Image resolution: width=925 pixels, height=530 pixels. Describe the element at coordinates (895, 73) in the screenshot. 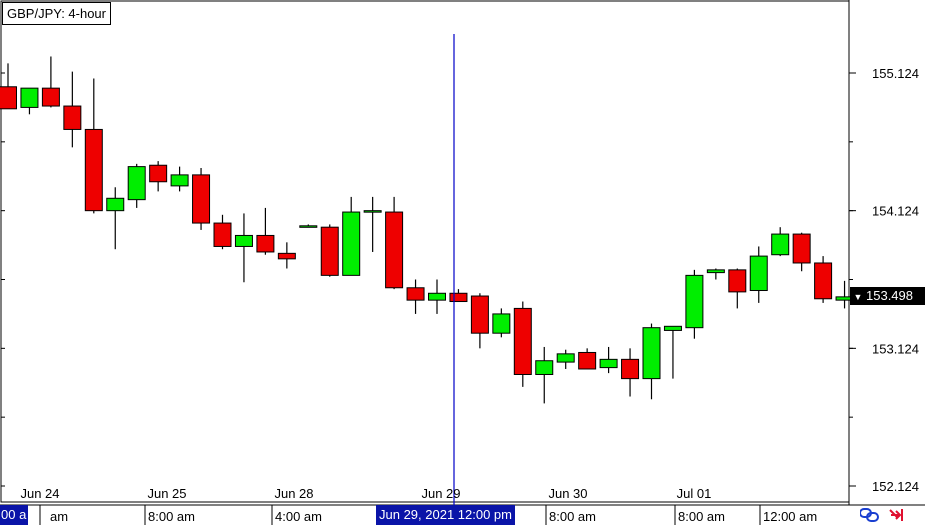

I see `price-tick-label: 155.124` at that location.